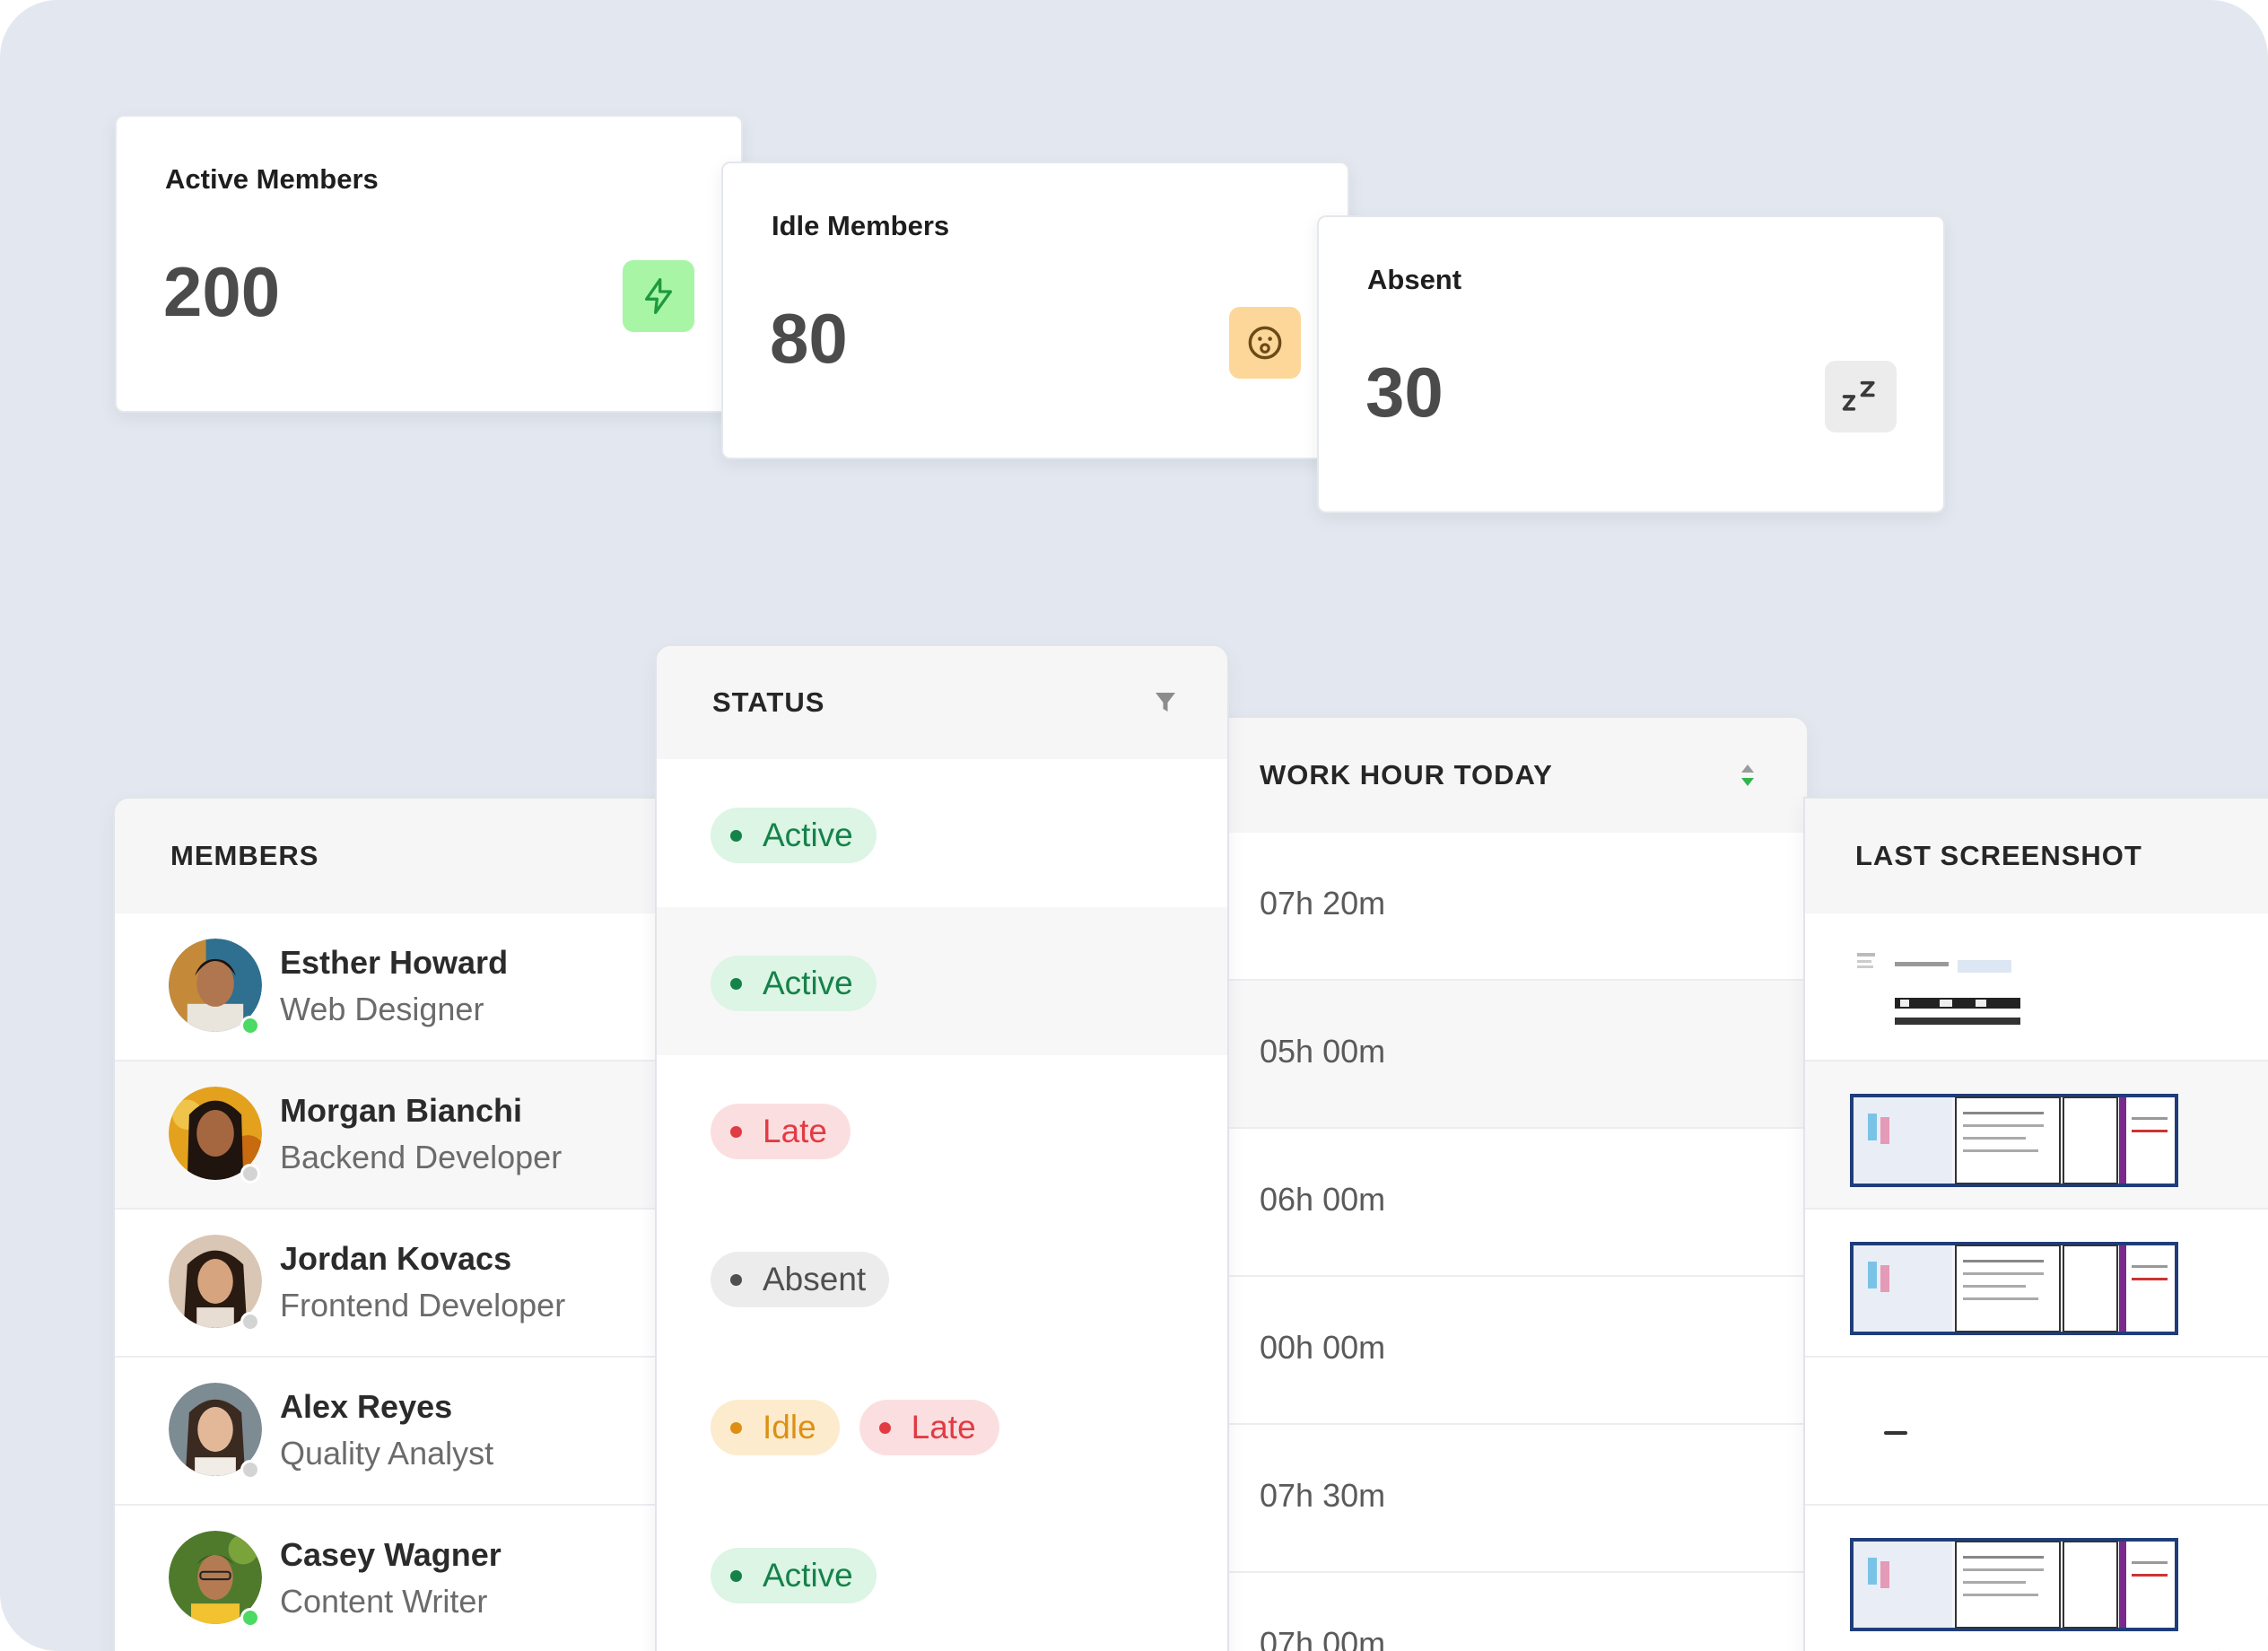 The width and height of the screenshot is (2268, 1651). I want to click on status-cell: Late, so click(942, 1129).